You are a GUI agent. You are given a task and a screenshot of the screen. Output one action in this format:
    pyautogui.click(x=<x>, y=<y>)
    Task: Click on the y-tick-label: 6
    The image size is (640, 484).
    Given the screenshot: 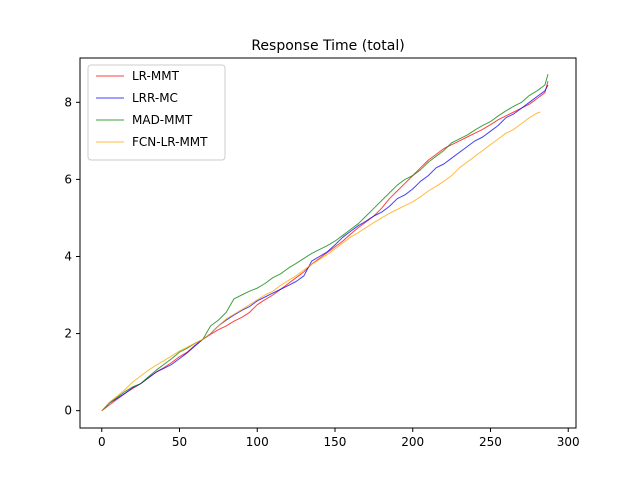 What is the action you would take?
    pyautogui.click(x=68, y=179)
    